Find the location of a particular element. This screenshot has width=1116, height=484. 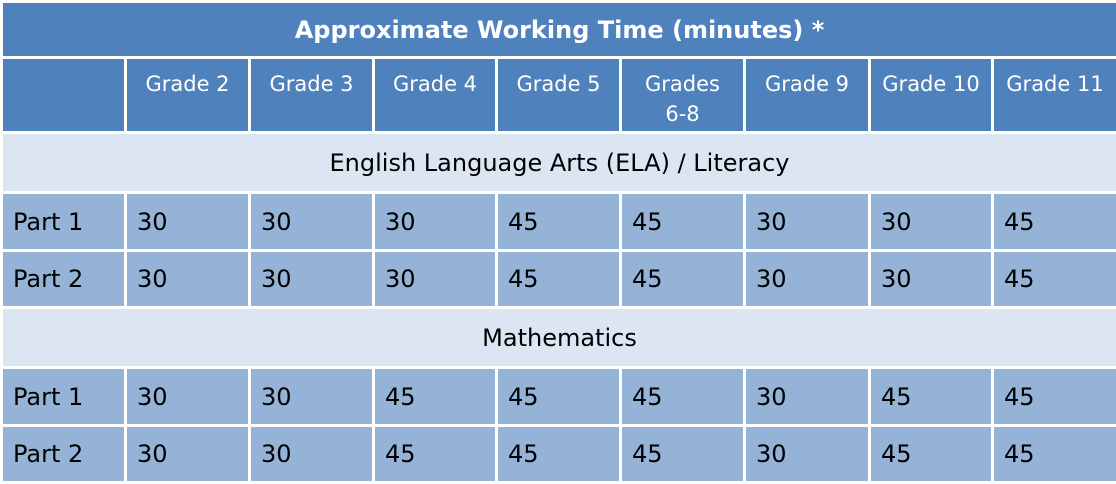

table-row: Part 1 30 30 30 45 45 30 30 45 is located at coordinates (558, 221).